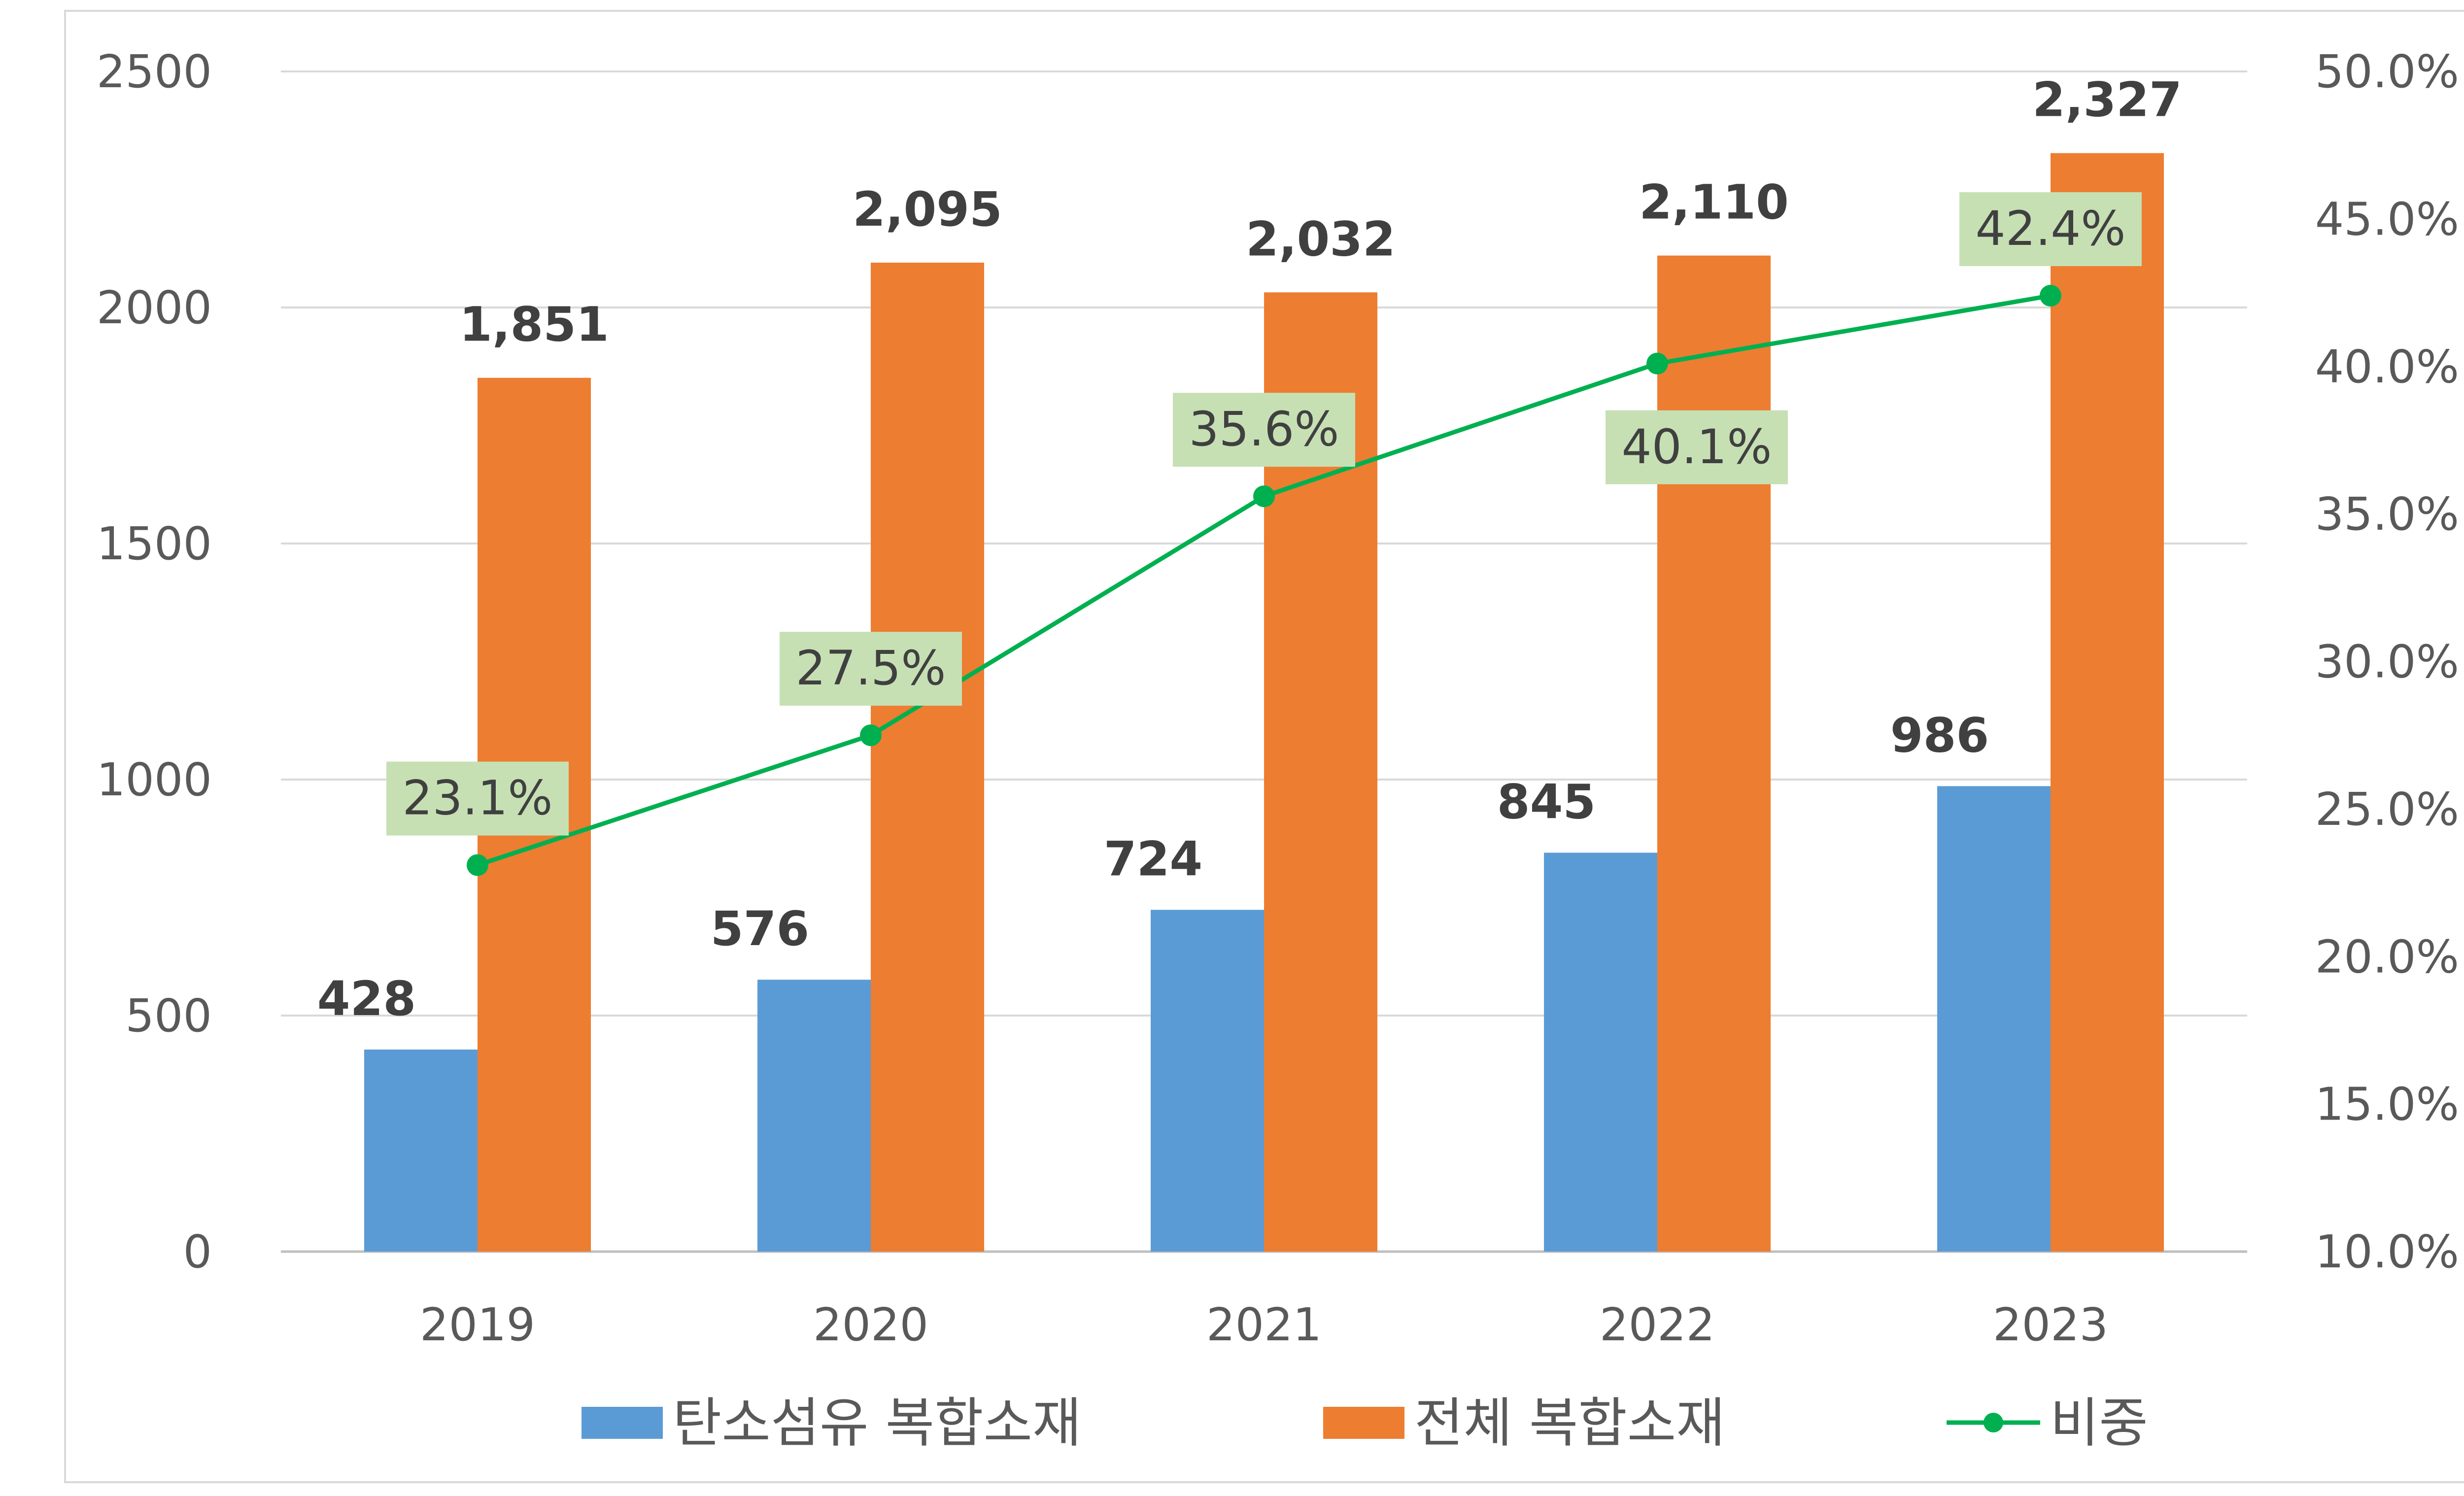 Image resolution: width=2464 pixels, height=1496 pixels. What do you see at coordinates (154, 71) in the screenshot?
I see `y-left-tick-label: 2500` at bounding box center [154, 71].